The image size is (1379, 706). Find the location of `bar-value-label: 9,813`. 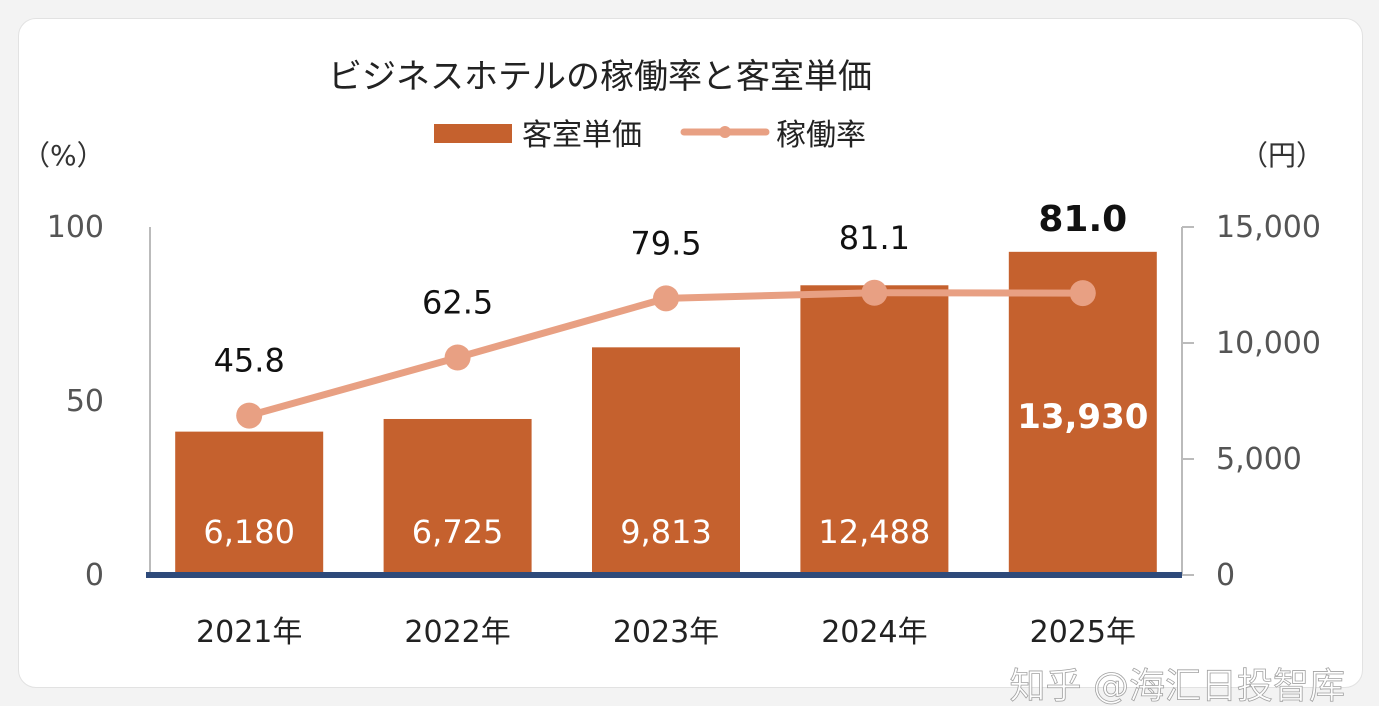

bar-value-label: 9,813 is located at coordinates (666, 532).